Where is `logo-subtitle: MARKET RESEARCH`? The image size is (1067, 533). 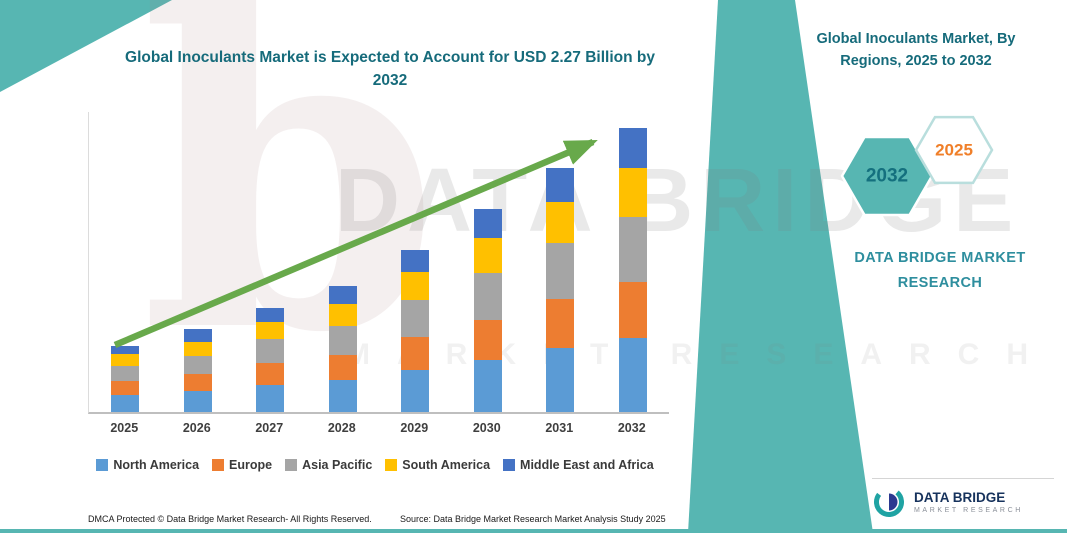 logo-subtitle: MARKET RESEARCH is located at coordinates (968, 510).